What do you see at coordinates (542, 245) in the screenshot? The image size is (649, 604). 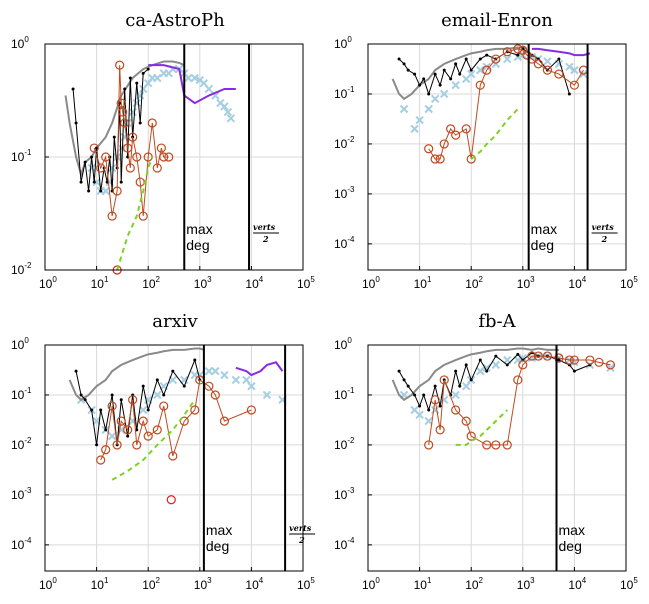 I see `max-deg-label: deg` at bounding box center [542, 245].